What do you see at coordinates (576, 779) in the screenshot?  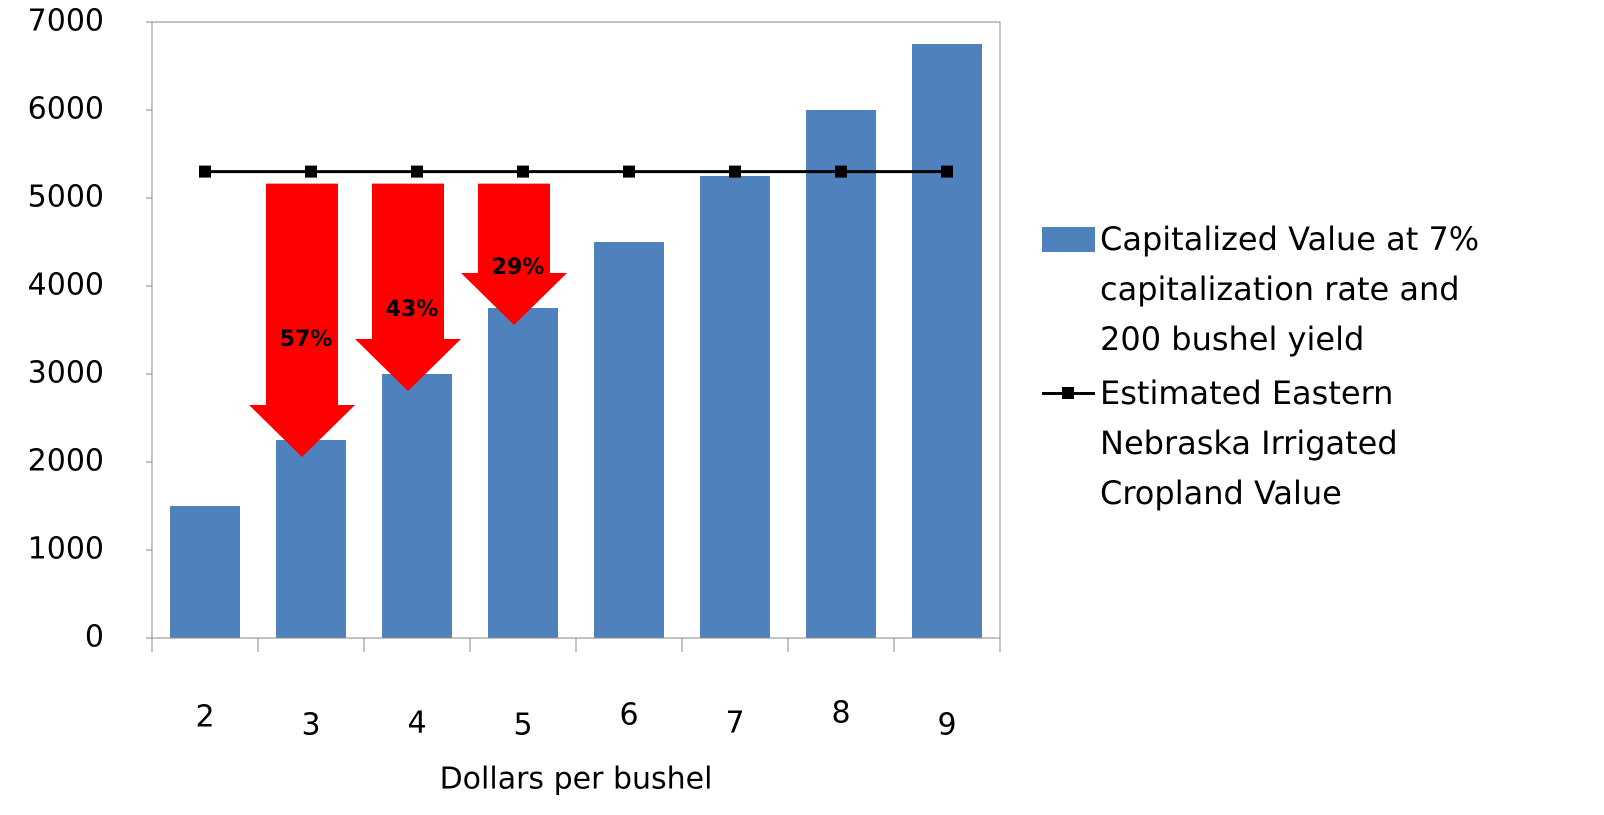 I see `x-axis-title: Dollars per bushel` at bounding box center [576, 779].